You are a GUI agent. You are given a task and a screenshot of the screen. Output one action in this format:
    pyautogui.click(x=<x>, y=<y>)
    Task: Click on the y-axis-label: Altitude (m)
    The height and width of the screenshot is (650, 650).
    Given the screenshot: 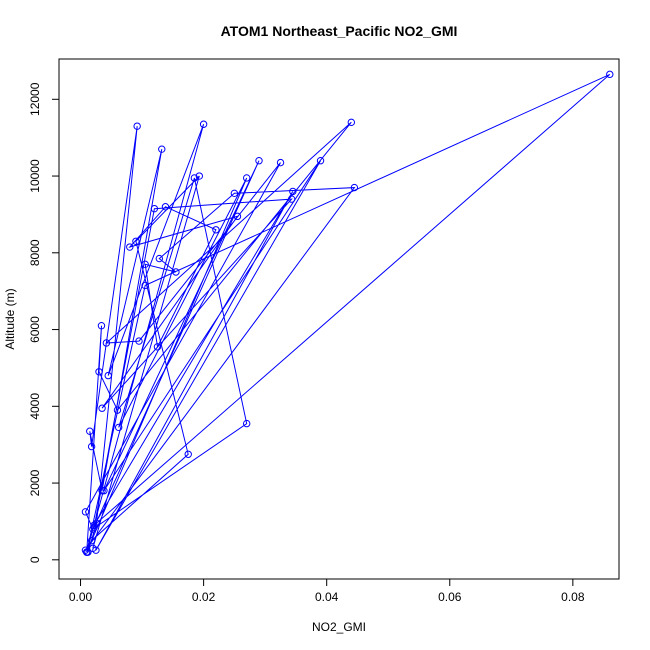 What is the action you would take?
    pyautogui.click(x=10, y=318)
    